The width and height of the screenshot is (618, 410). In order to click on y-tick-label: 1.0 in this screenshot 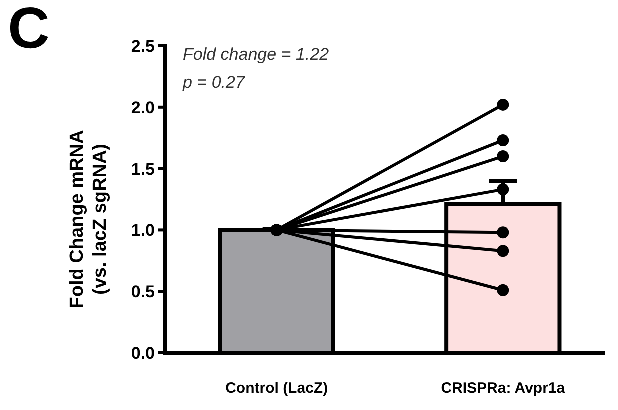, I will do `click(143, 230)`.